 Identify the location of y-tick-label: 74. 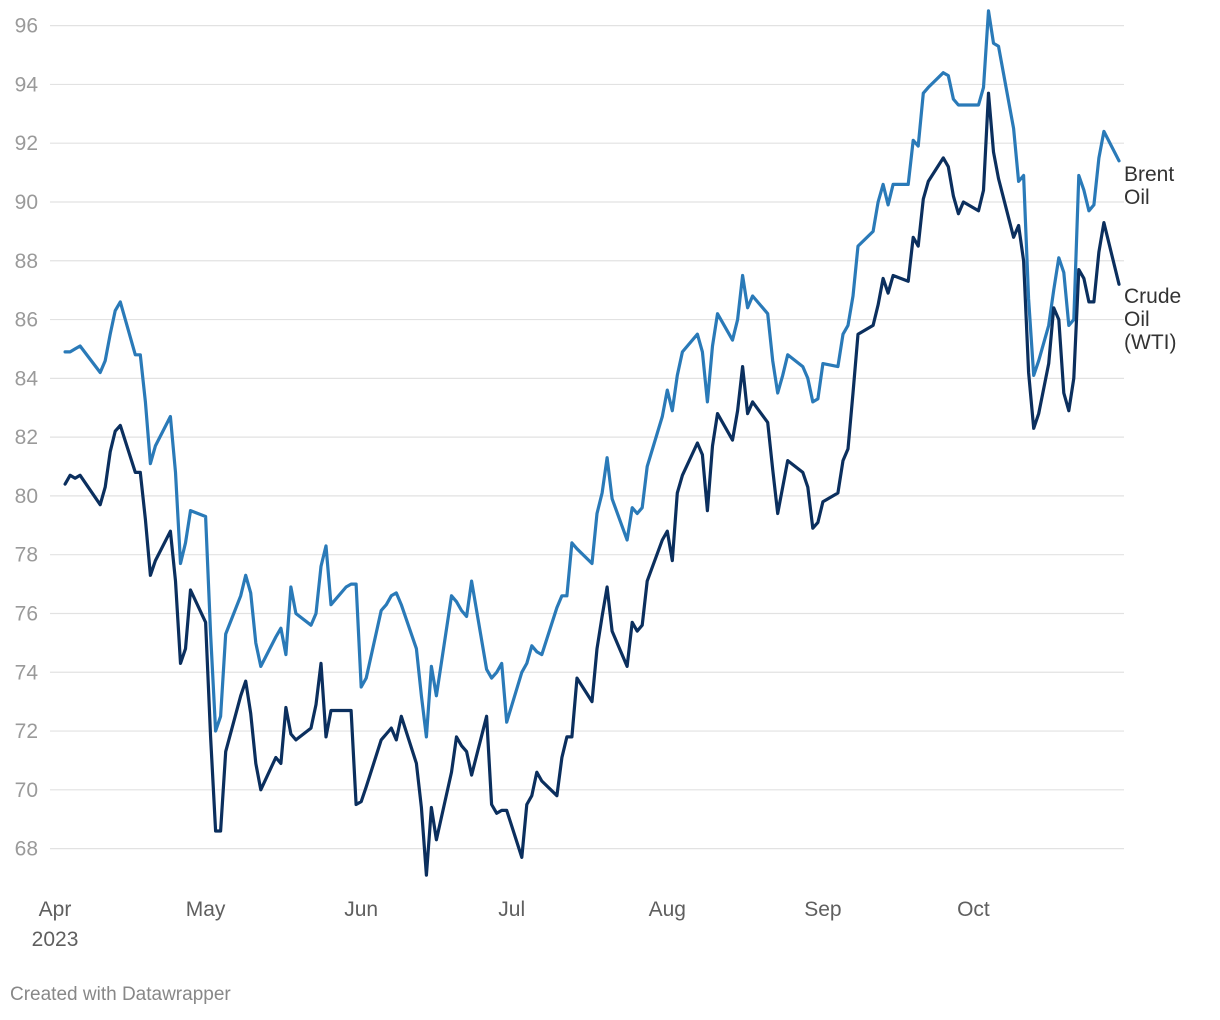
(27, 672).